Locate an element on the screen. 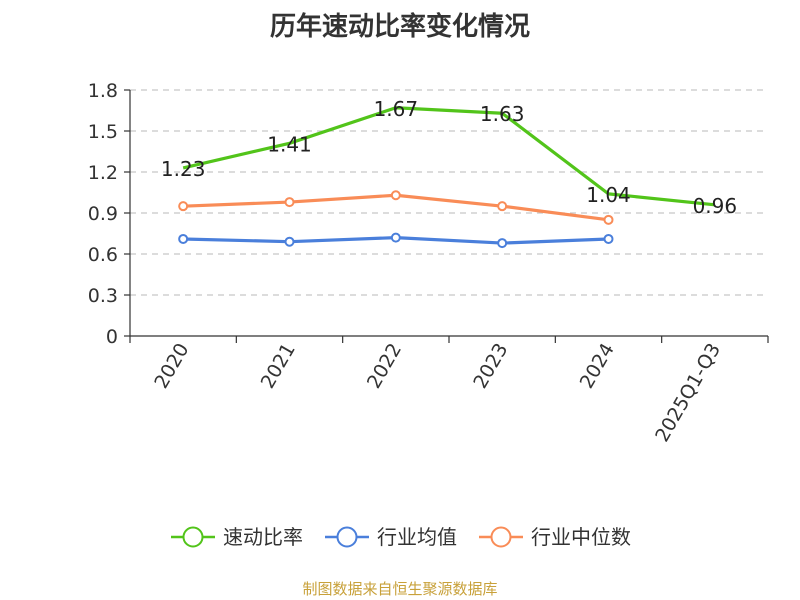 This screenshot has width=800, height=600. chart-title: 历年速动比率变化情况 is located at coordinates (399, 27).